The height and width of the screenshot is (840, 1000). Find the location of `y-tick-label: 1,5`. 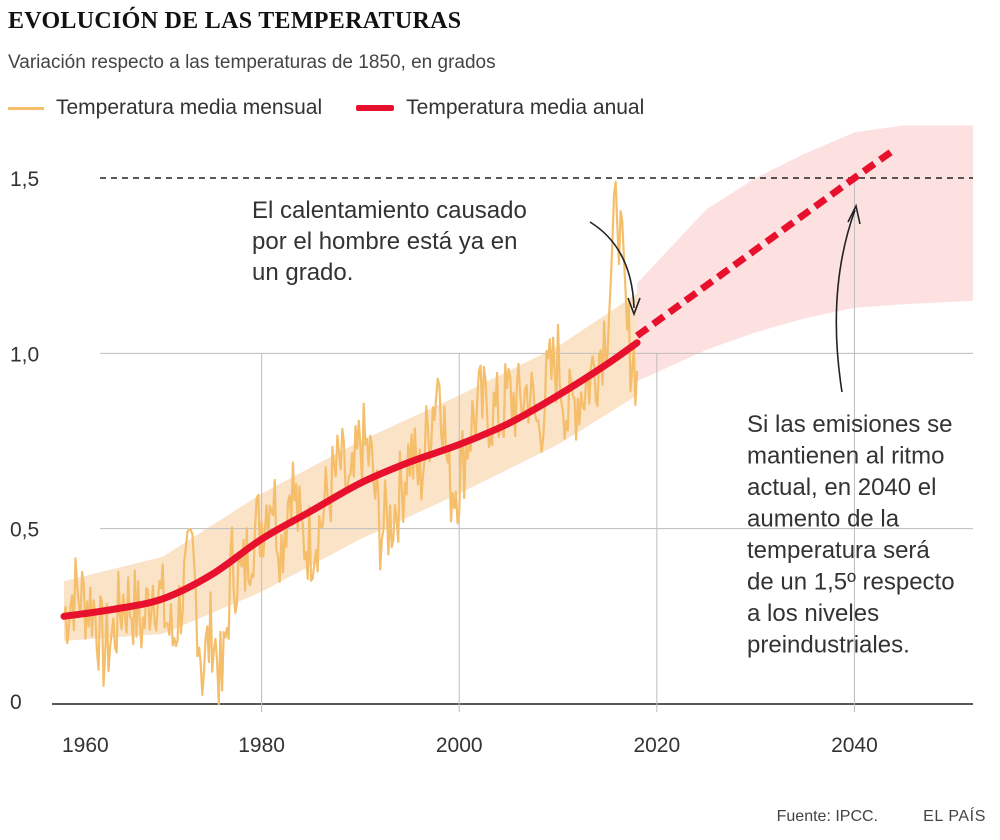

y-tick-label: 1,5 is located at coordinates (24, 179).